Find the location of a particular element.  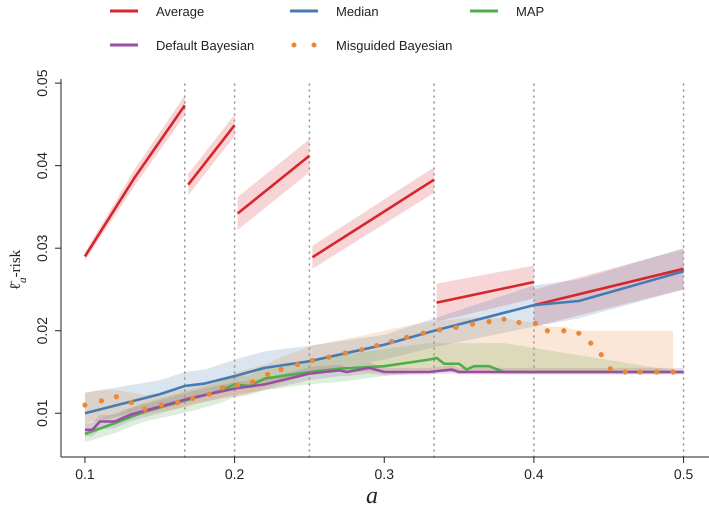

x-tick-label: 0.5 is located at coordinates (684, 474).